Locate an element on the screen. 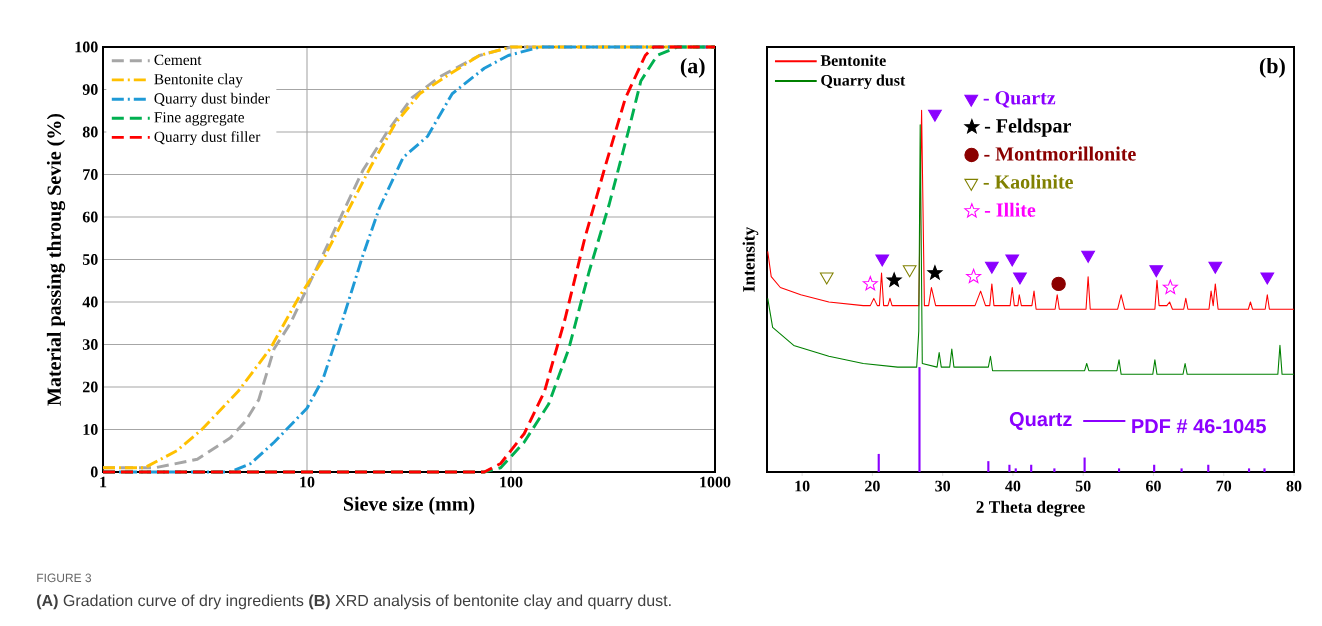  y-tick-label: 20 is located at coordinates (90, 387).